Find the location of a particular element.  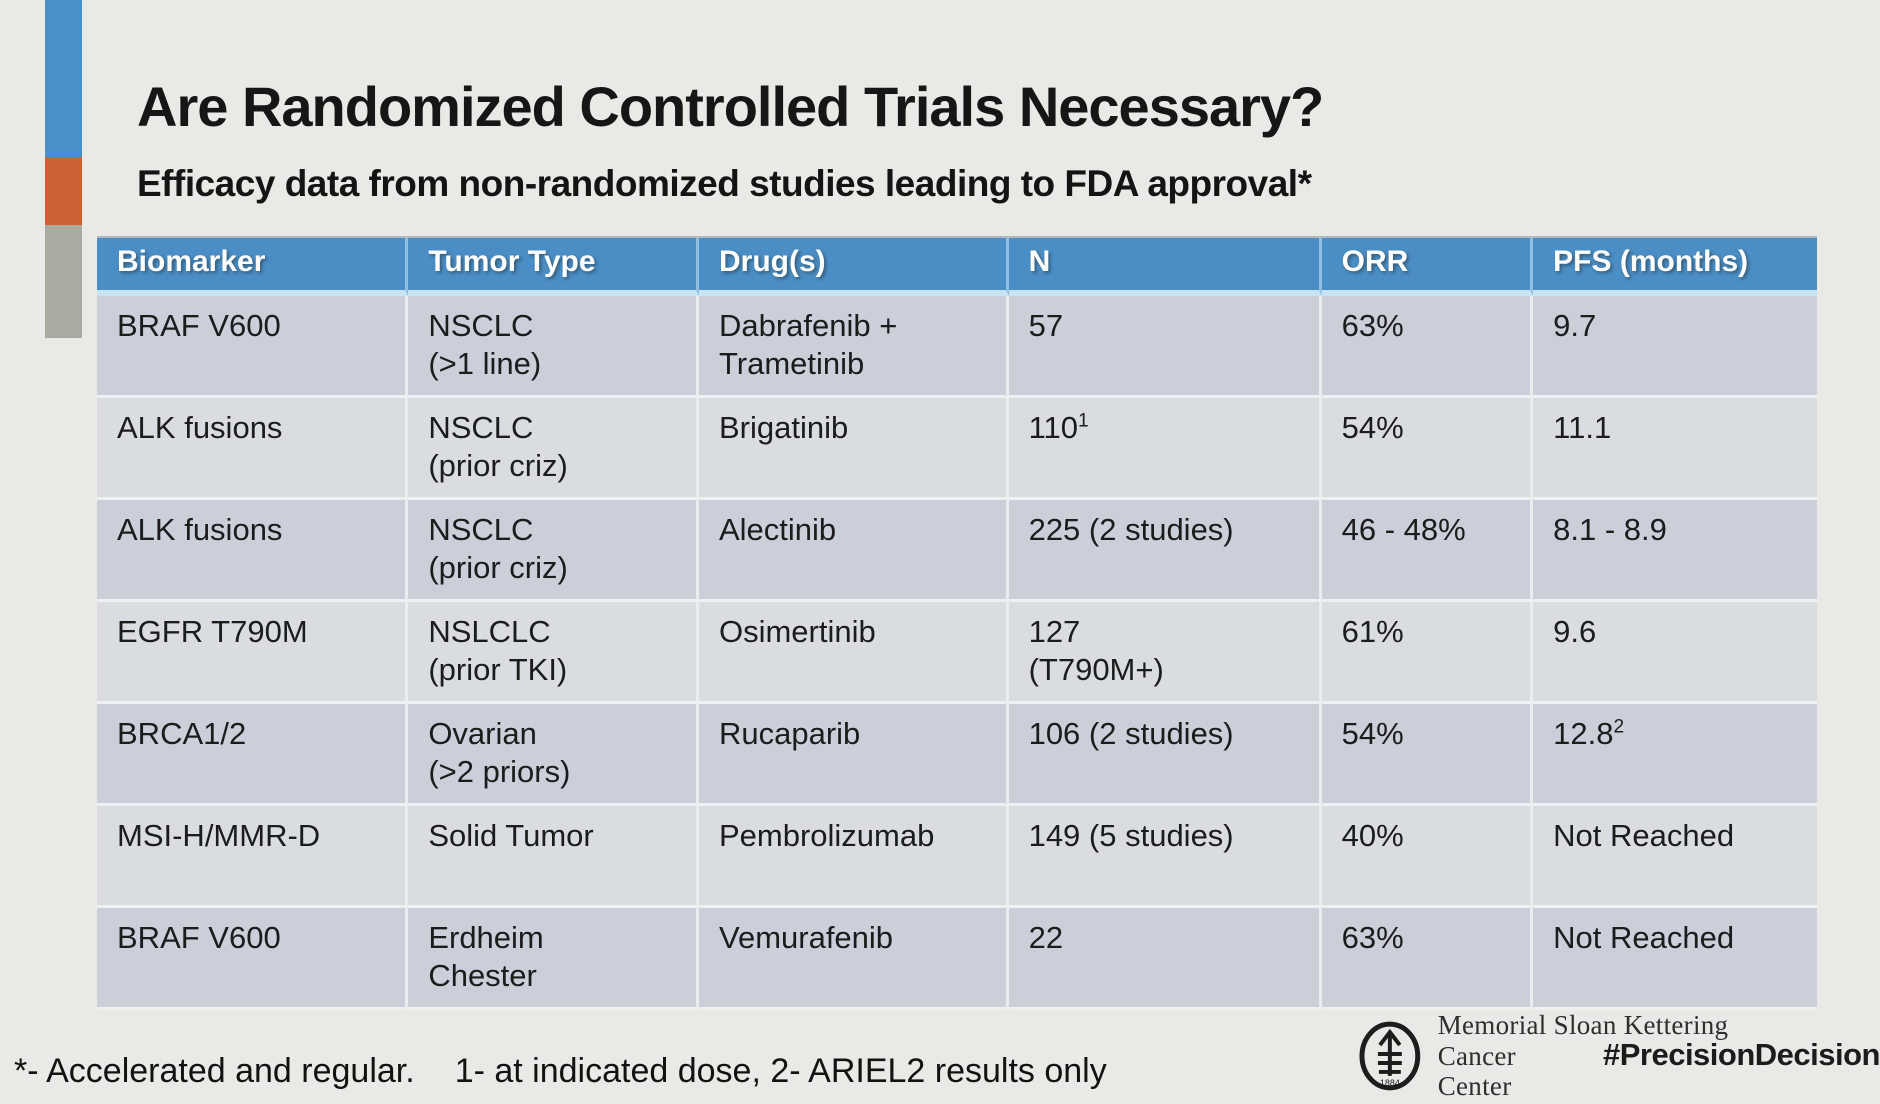

table-cell: 46 - 48% is located at coordinates (1427, 551).